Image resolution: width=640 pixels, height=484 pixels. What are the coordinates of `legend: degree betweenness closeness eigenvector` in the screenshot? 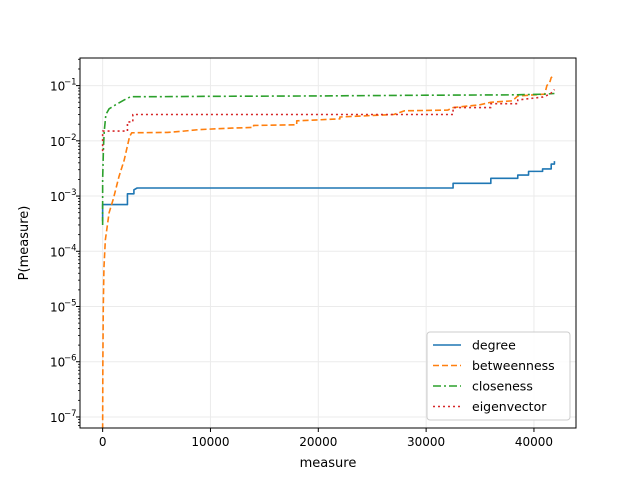 It's located at (498, 376).